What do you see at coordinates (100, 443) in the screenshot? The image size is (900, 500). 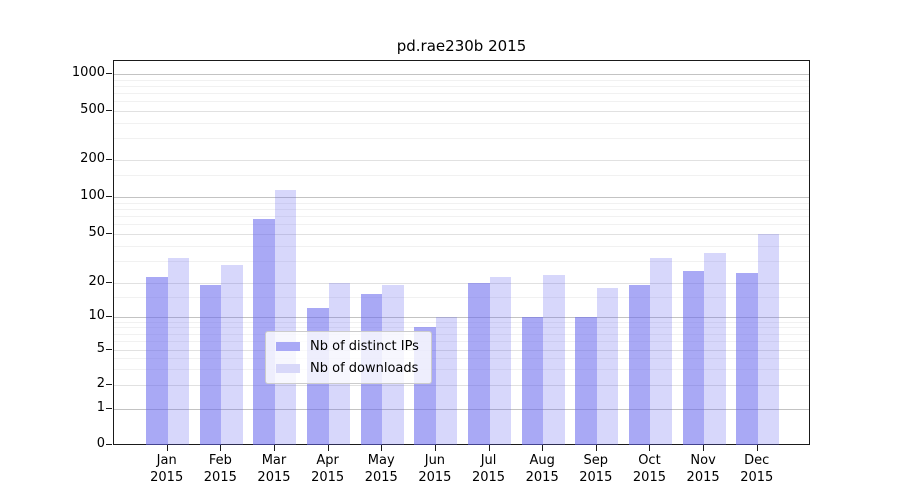 I see `y-tick-label: 0` at bounding box center [100, 443].